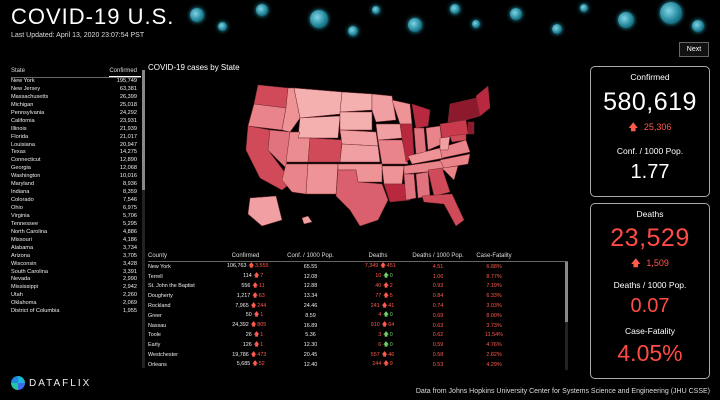 The height and width of the screenshot is (400, 720). What do you see at coordinates (240, 325) in the screenshot?
I see `county-confirmed: 24,392` at bounding box center [240, 325].